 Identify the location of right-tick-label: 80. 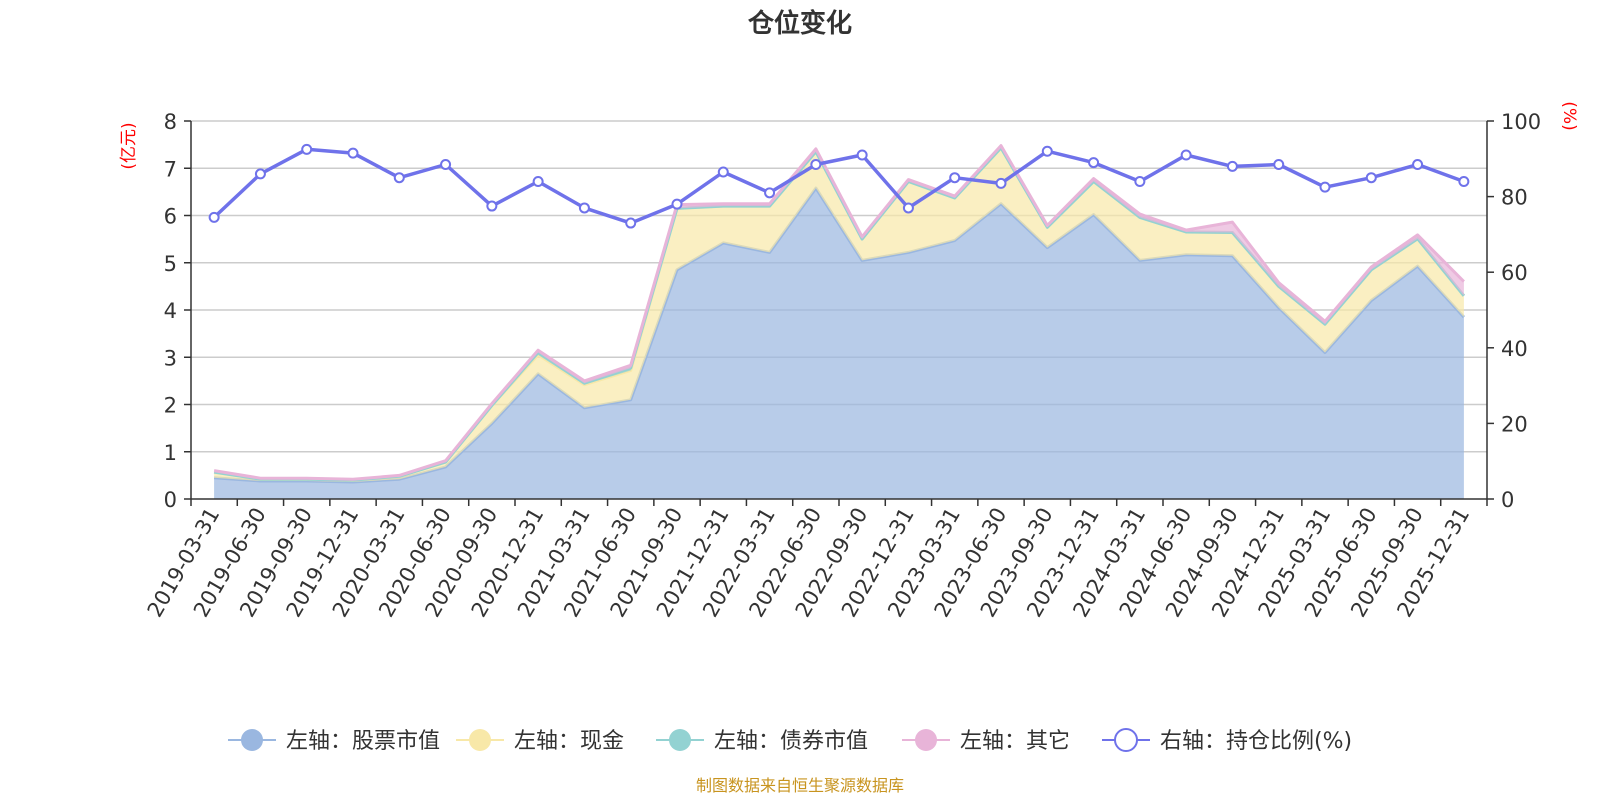
(1514, 198).